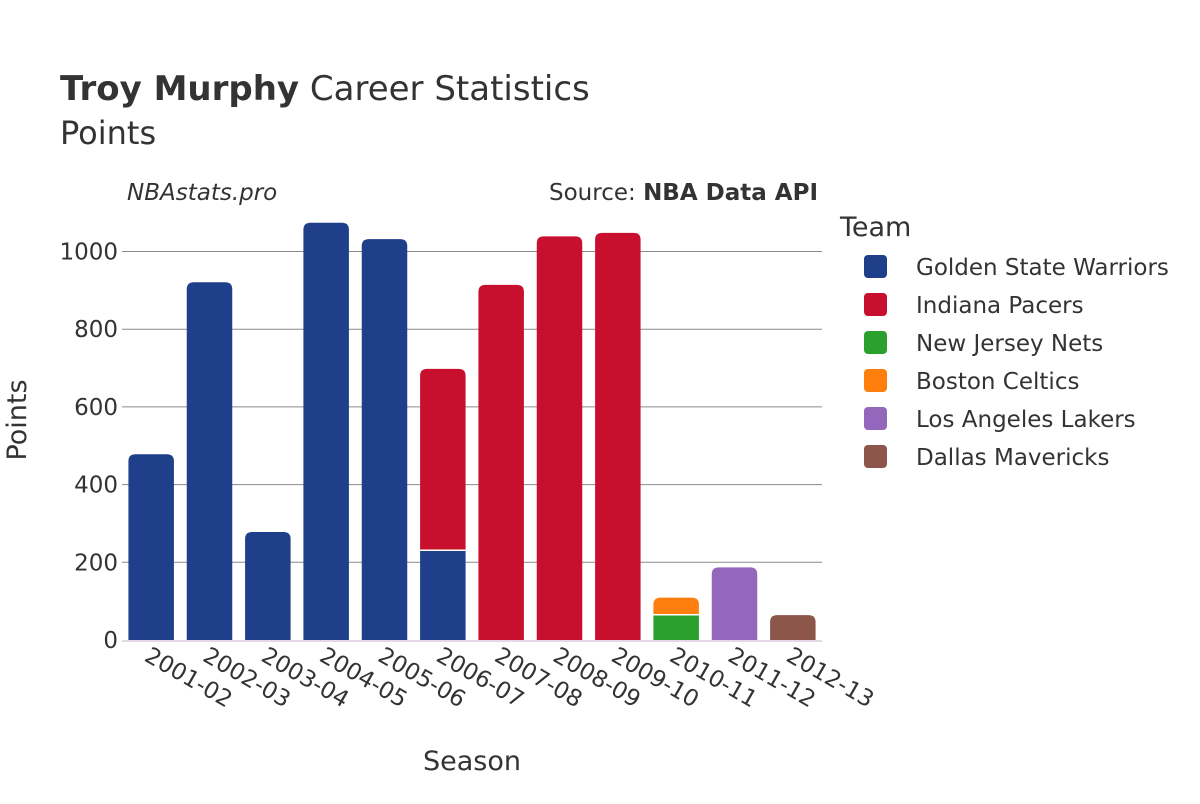 Image resolution: width=1200 pixels, height=804 pixels. Describe the element at coordinates (179, 89) in the screenshot. I see `chart-title-bold: Troy Murphy` at that location.